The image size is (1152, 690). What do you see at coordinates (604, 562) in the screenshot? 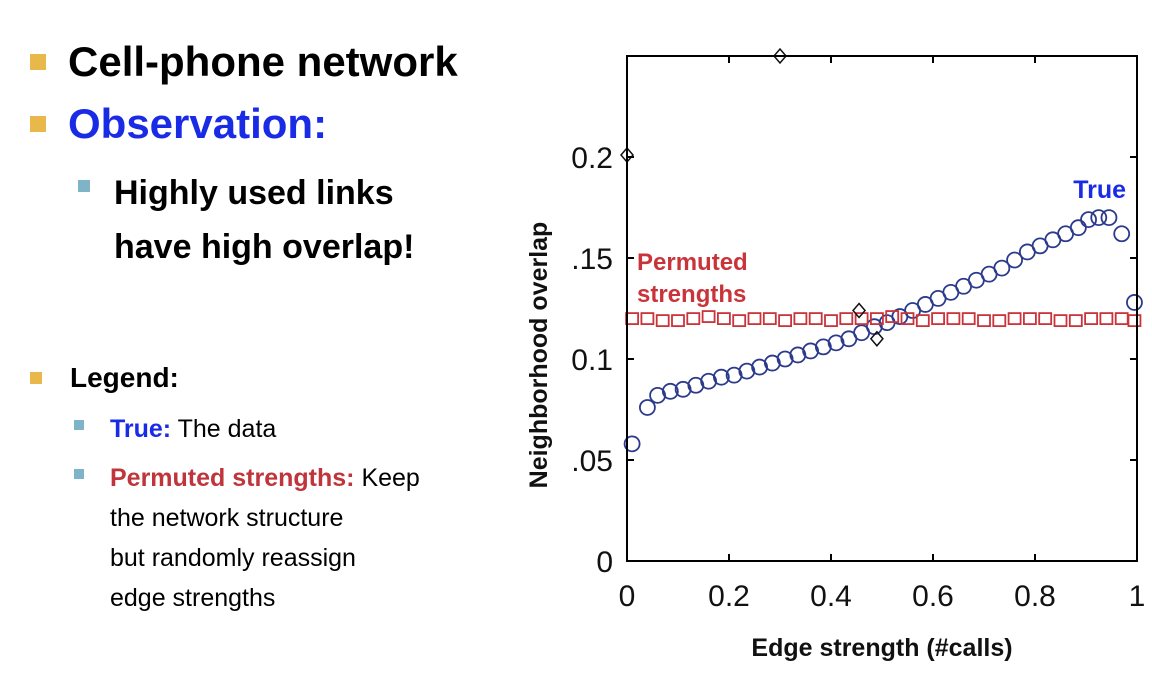
I see `y-tick-label: 0` at bounding box center [604, 562].